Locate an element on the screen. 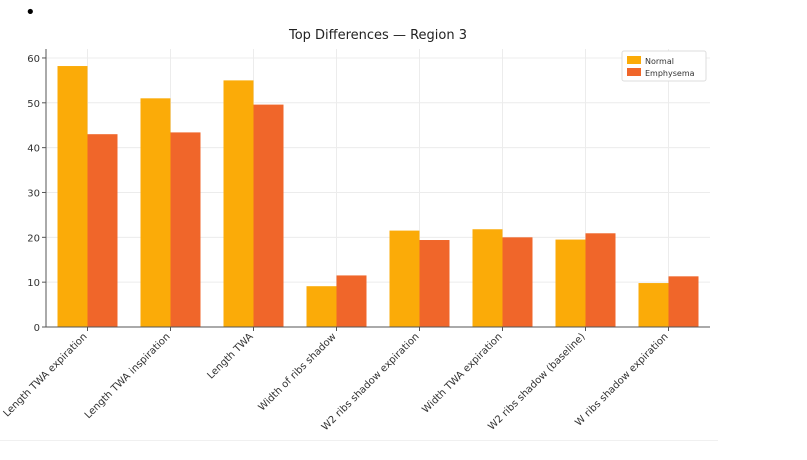  x-tick-label: Width TWA expiration is located at coordinates (462, 373).